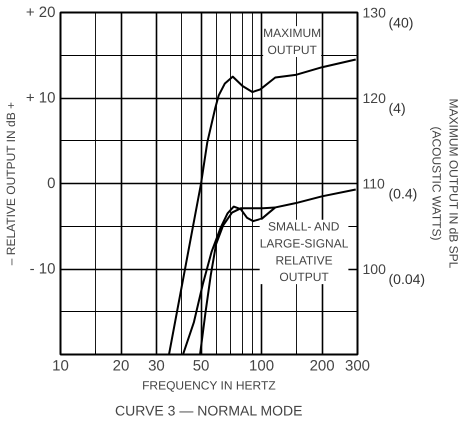  What do you see at coordinates (209, 385) in the screenshot?
I see `x-axis-title: FREQUENCY IN HERTZ` at bounding box center [209, 385].